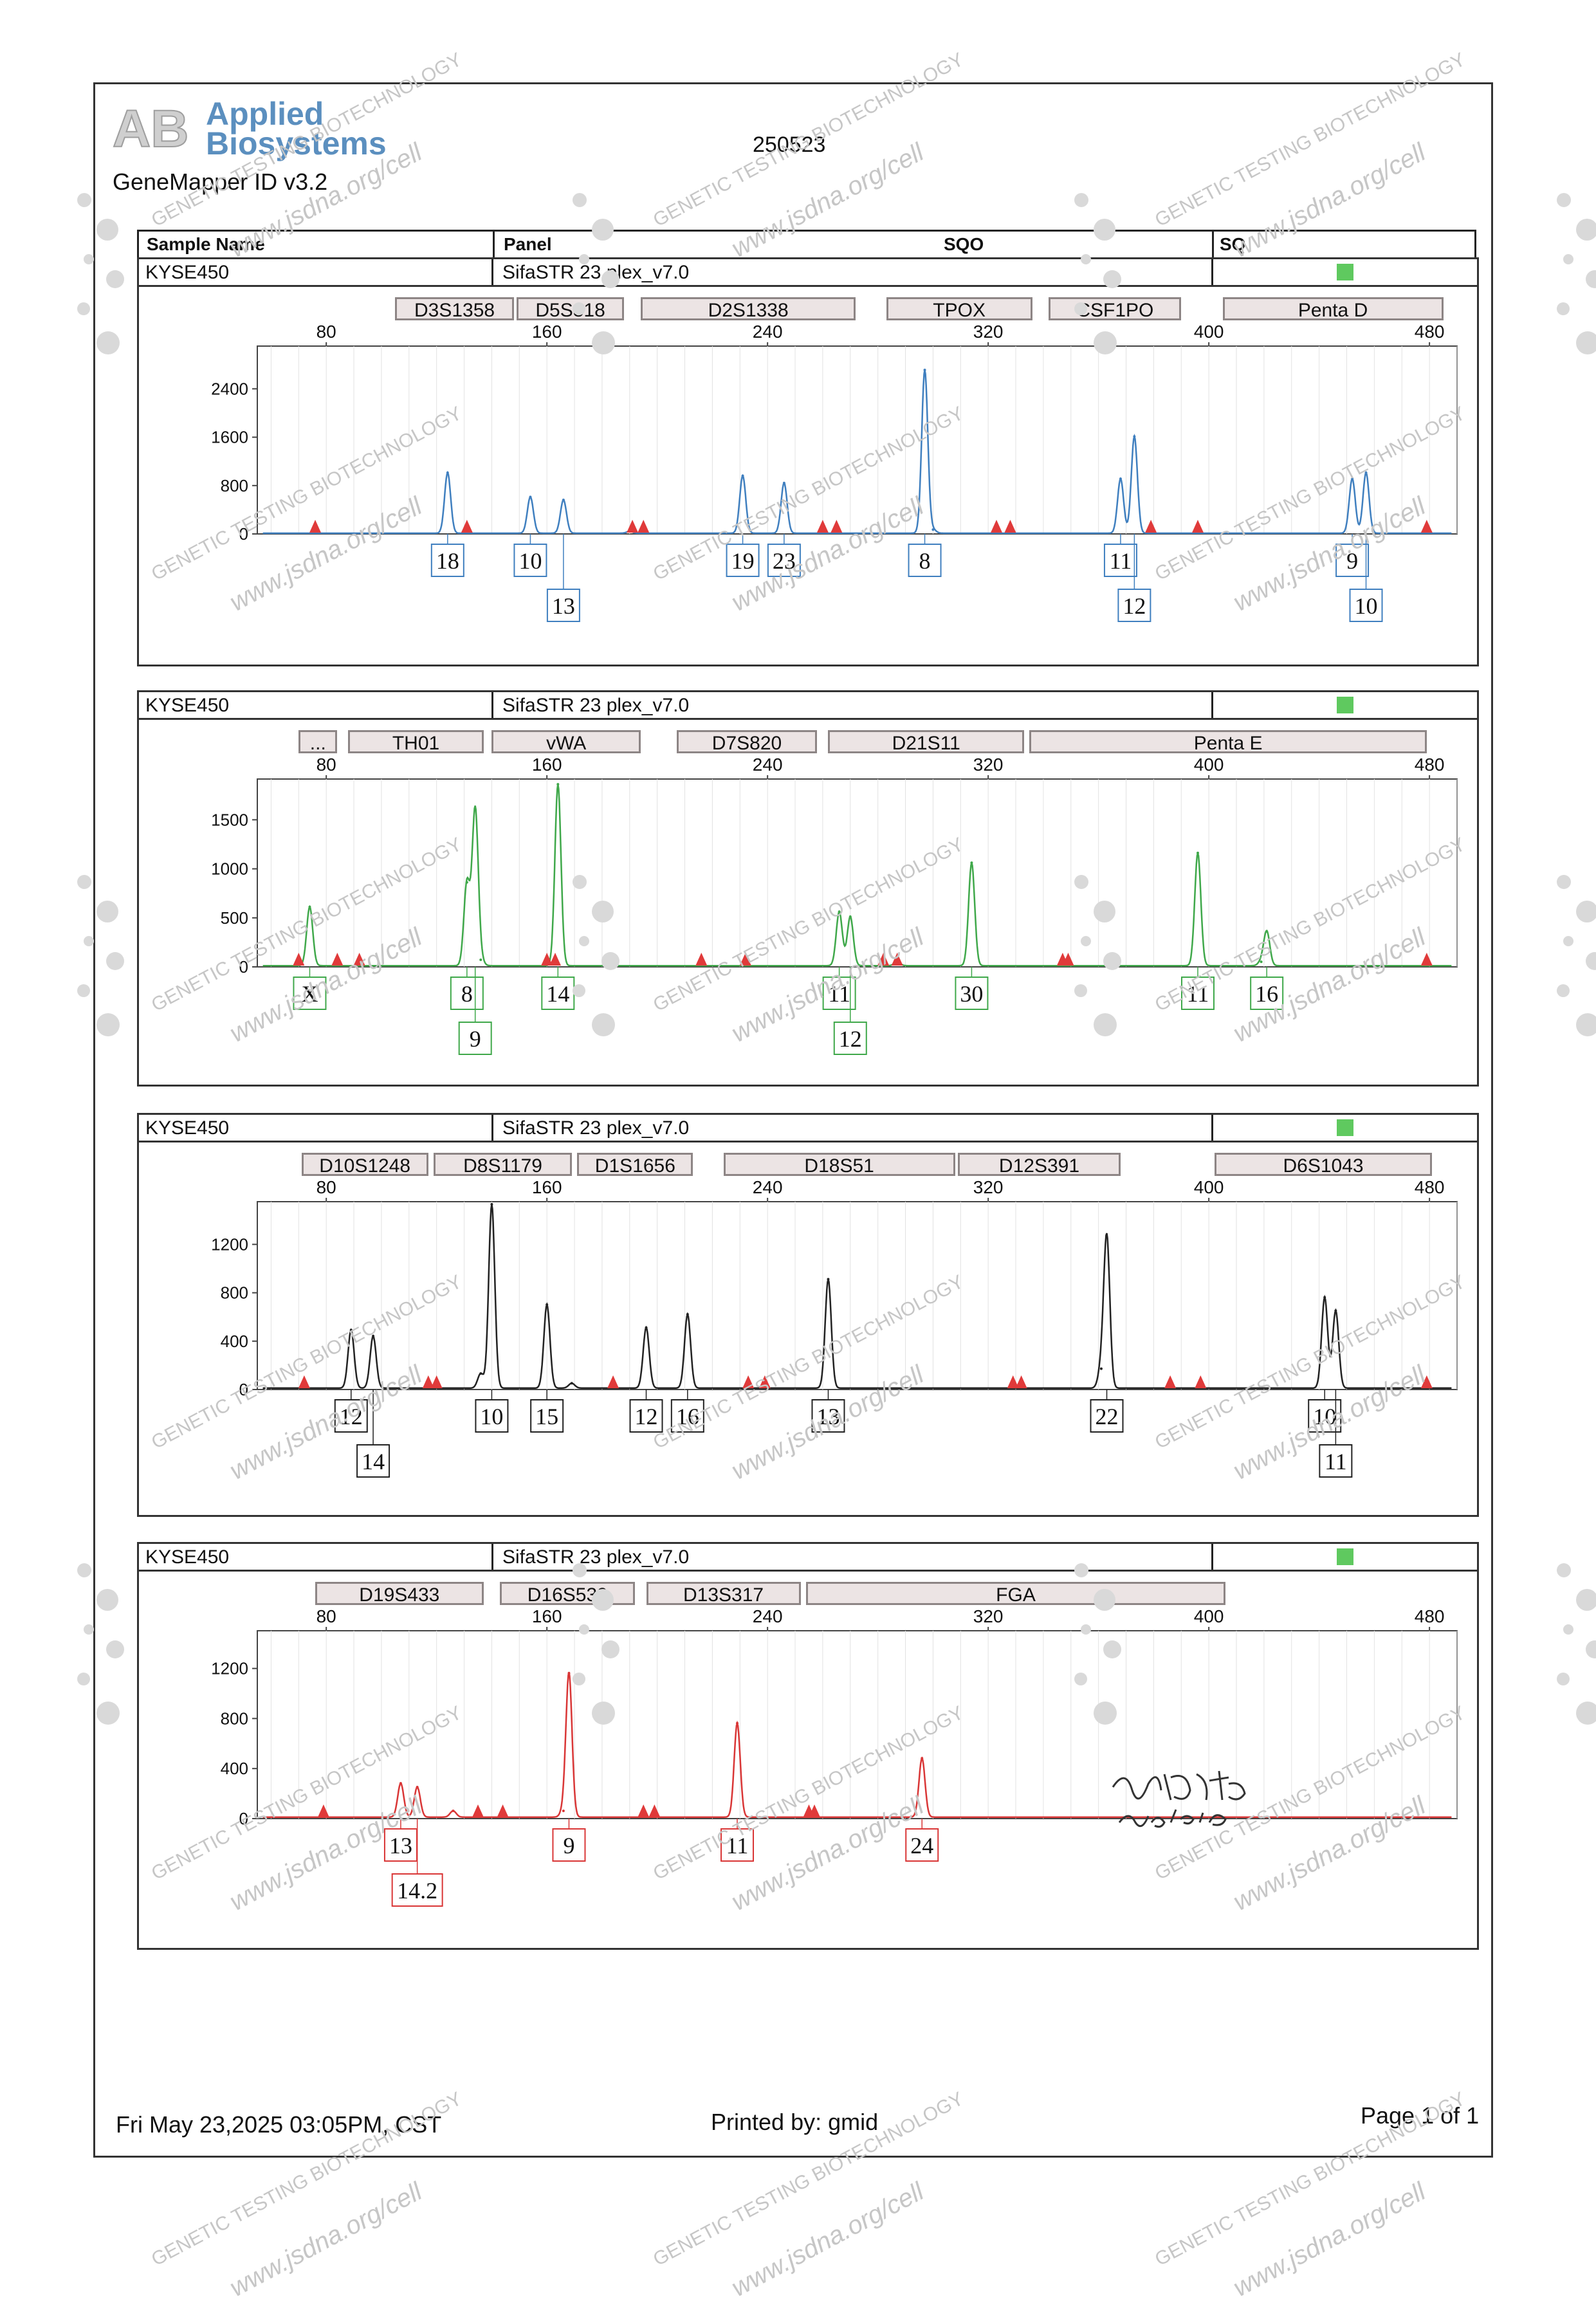 The image size is (1596, 2303). I want to click on allele-label: 18, so click(447, 561).